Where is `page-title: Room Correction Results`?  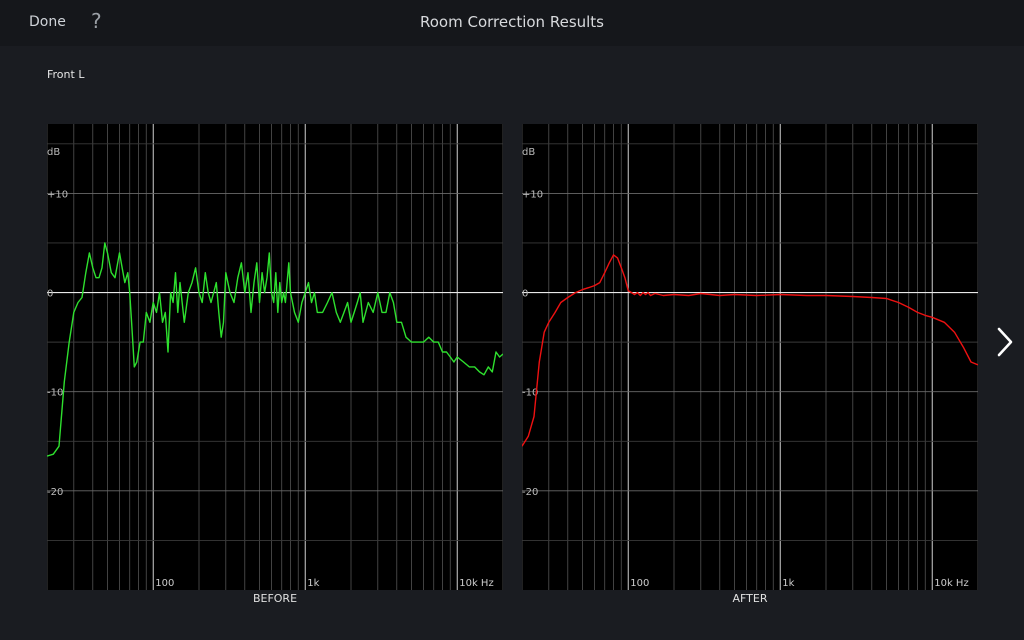 page-title: Room Correction Results is located at coordinates (511, 22).